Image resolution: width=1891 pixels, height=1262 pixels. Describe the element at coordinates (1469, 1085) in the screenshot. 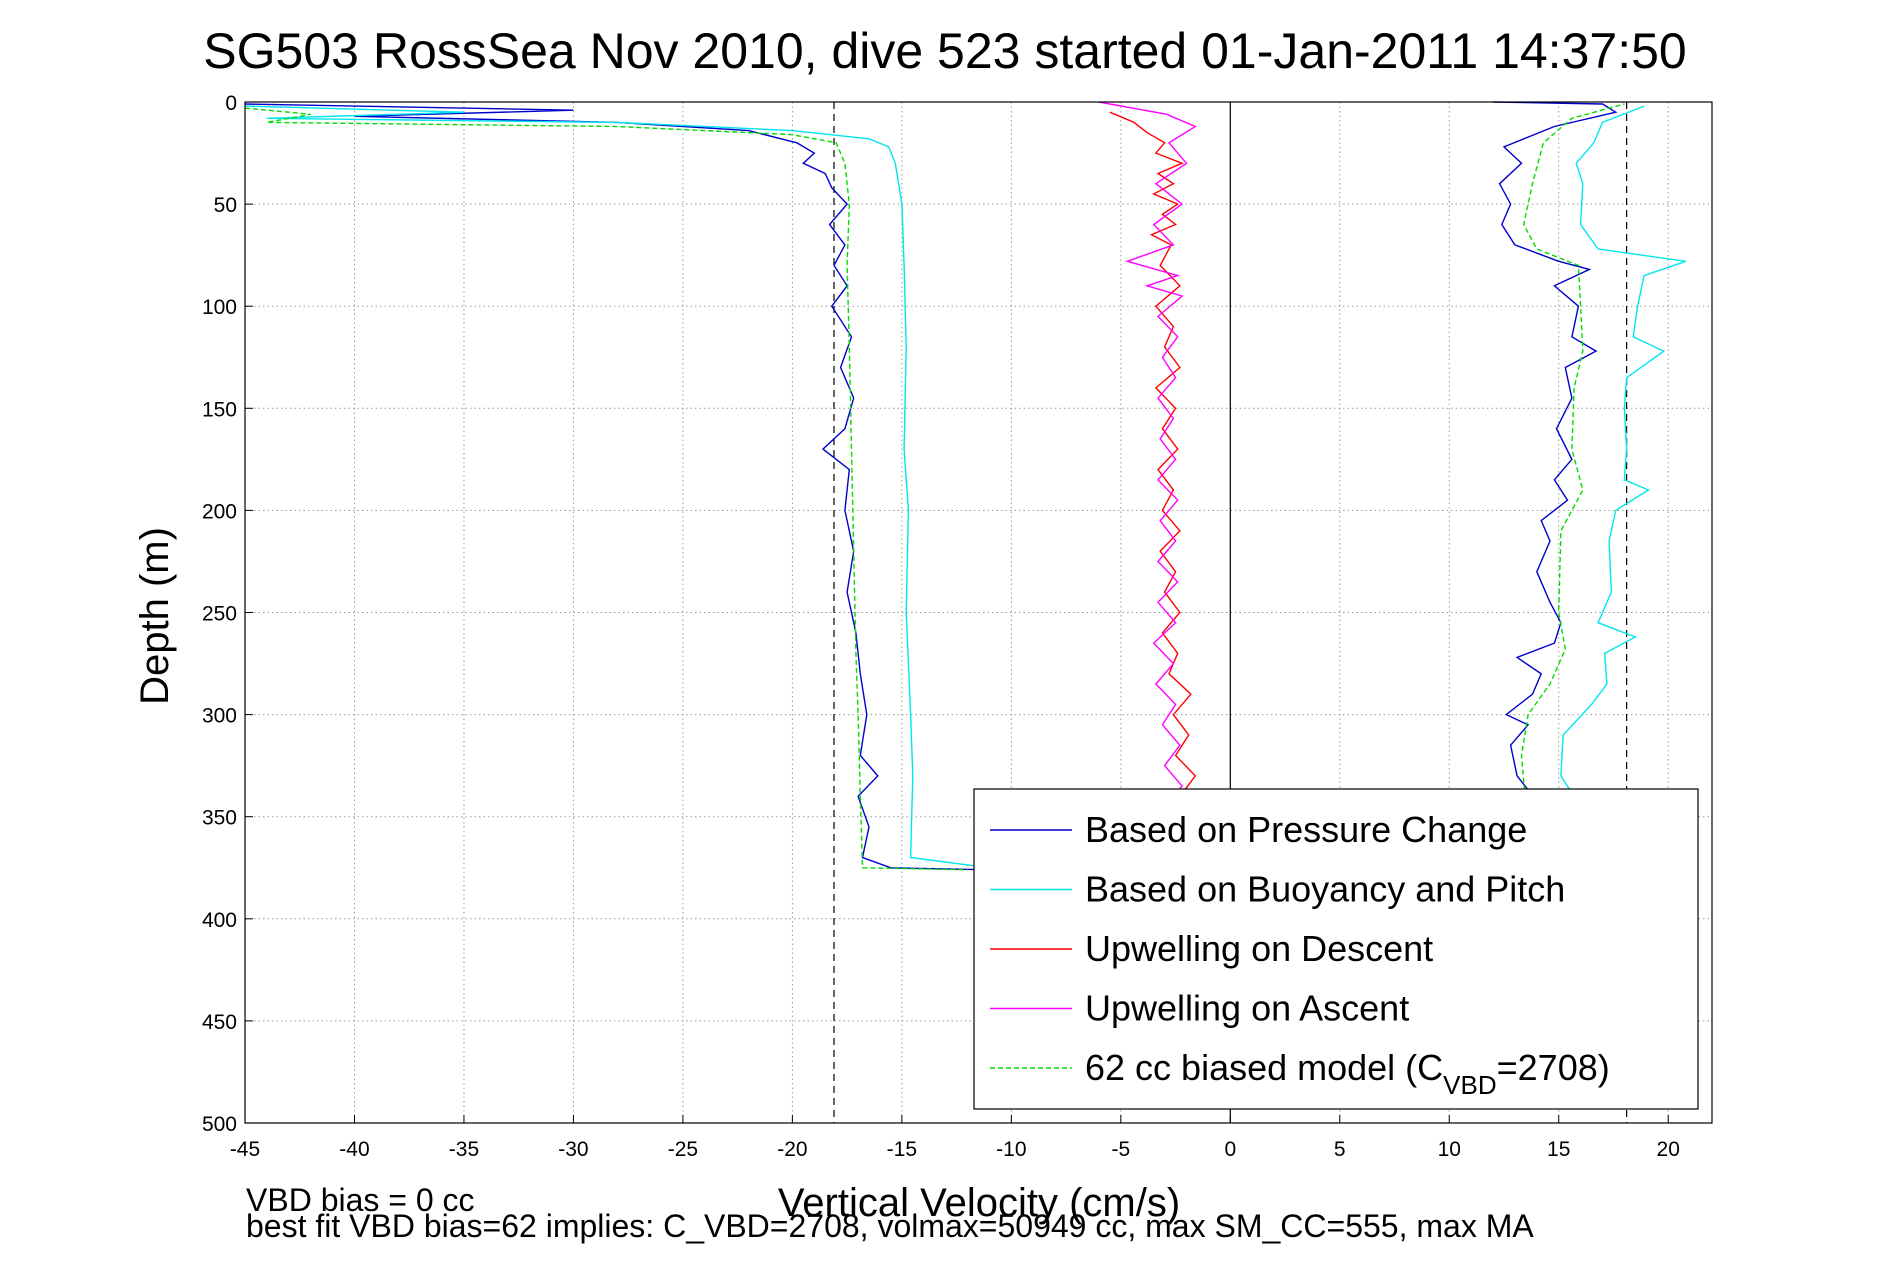

I see `legend-label-subscript: VBD` at that location.